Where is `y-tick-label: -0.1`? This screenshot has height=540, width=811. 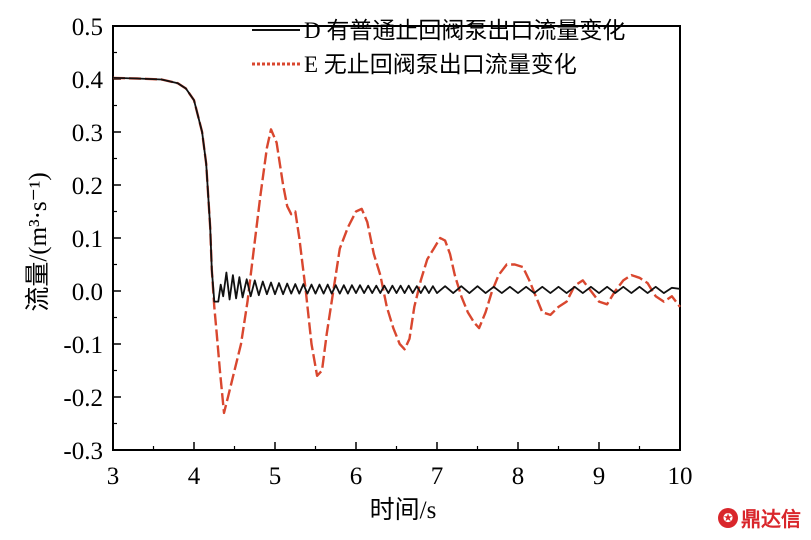 y-tick-label: -0.1 is located at coordinates (83, 345).